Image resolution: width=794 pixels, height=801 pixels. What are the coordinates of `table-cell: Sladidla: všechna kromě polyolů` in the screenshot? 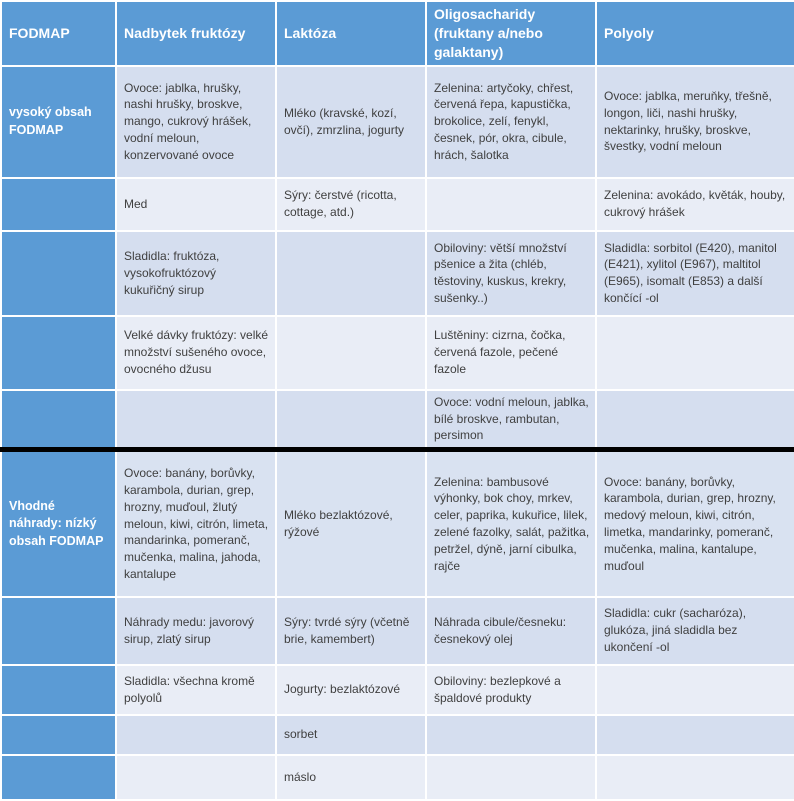 It's located at (196, 689).